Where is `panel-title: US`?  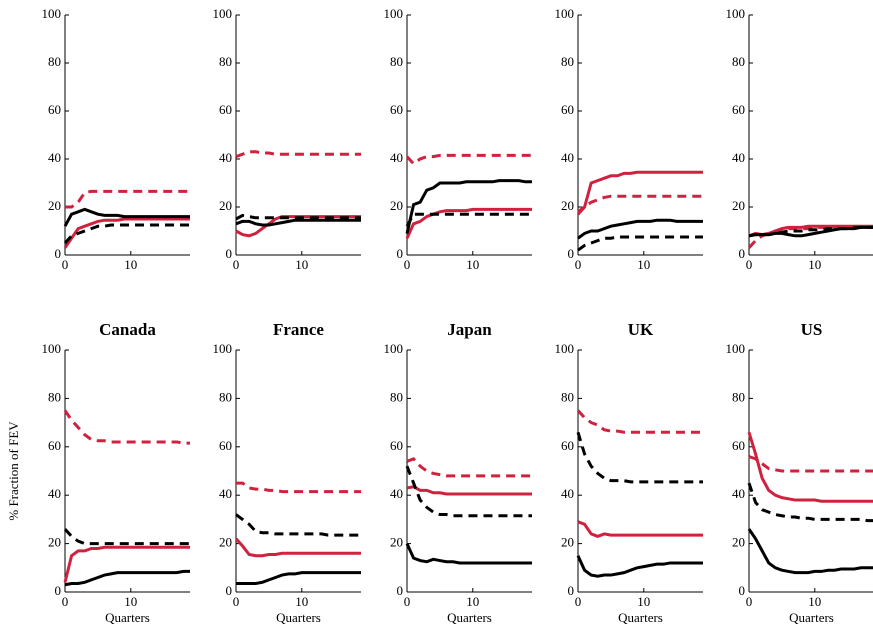
panel-title: US is located at coordinates (812, 329).